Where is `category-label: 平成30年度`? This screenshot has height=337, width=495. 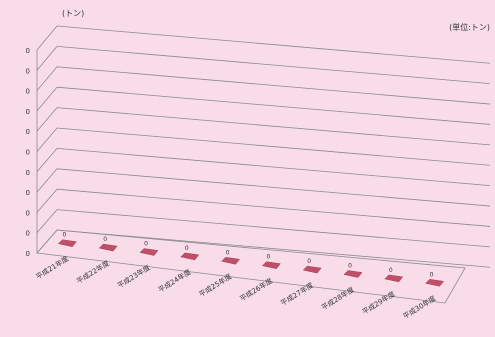
category-label: 平成30年度 is located at coordinates (419, 307).